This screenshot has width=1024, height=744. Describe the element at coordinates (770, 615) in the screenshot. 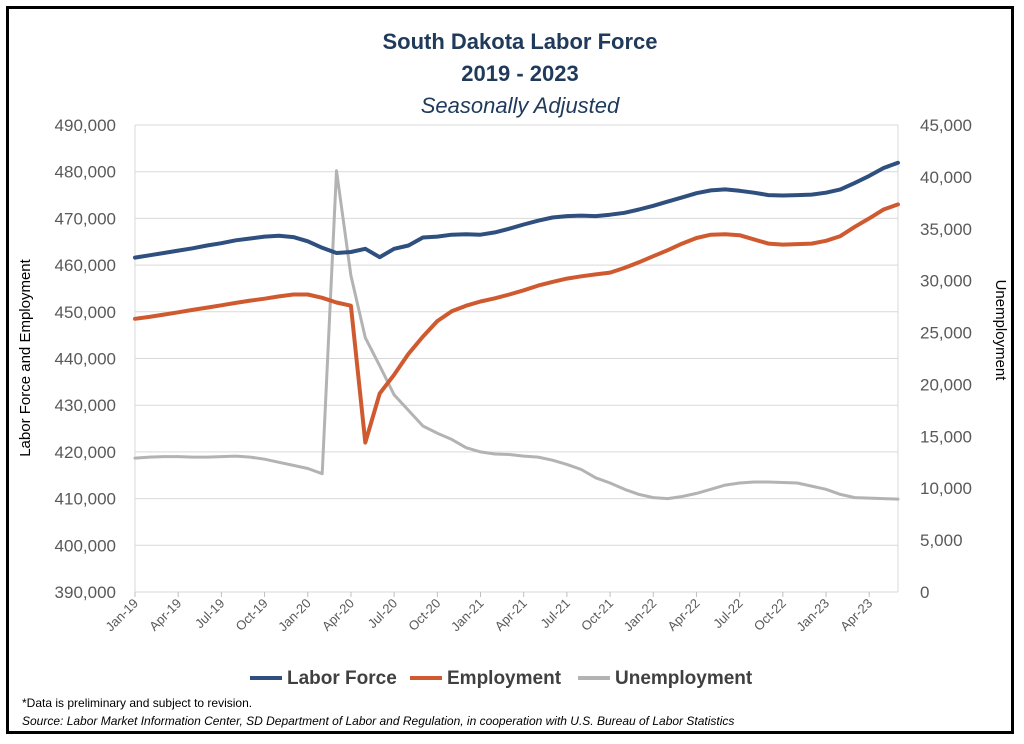

I see `x-tick-label: Oct-22` at that location.